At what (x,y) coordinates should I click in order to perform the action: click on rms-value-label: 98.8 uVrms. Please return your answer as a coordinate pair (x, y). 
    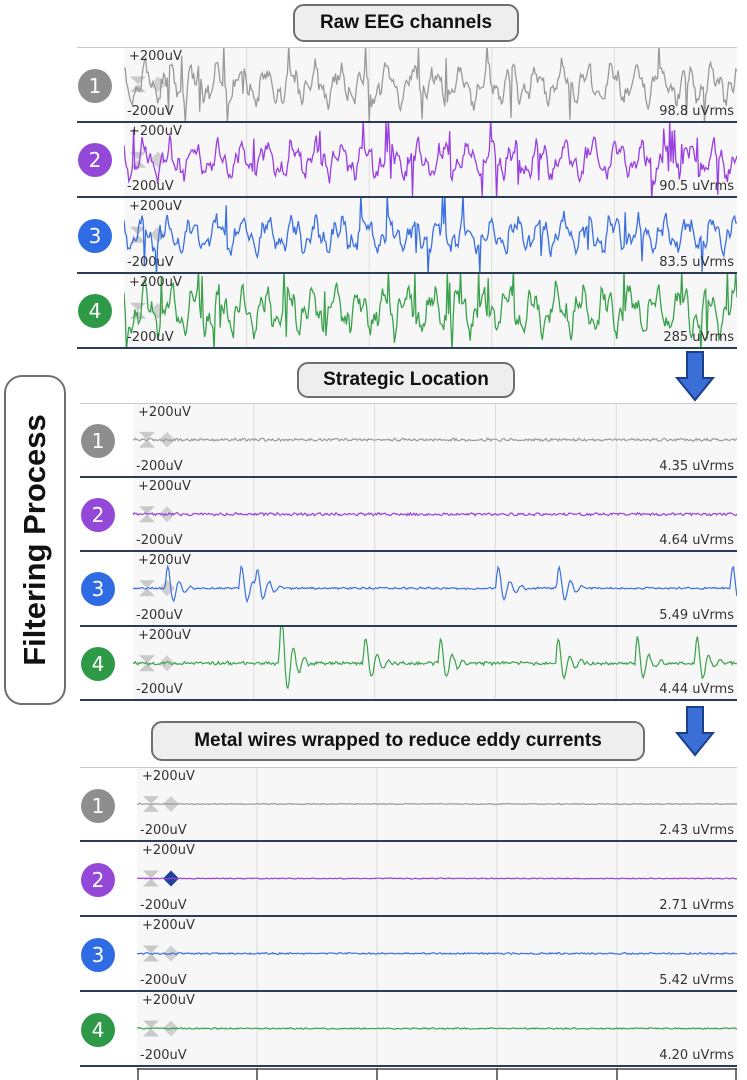
    Looking at the image, I should click on (696, 111).